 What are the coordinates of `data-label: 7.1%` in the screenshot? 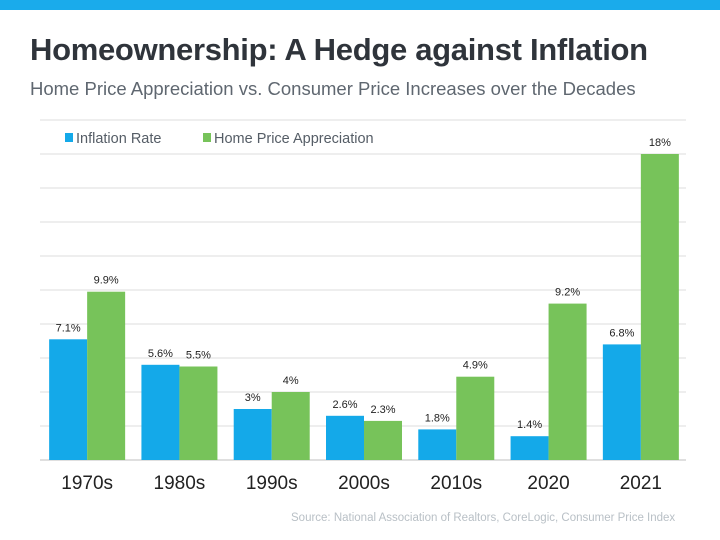 It's located at (68, 328).